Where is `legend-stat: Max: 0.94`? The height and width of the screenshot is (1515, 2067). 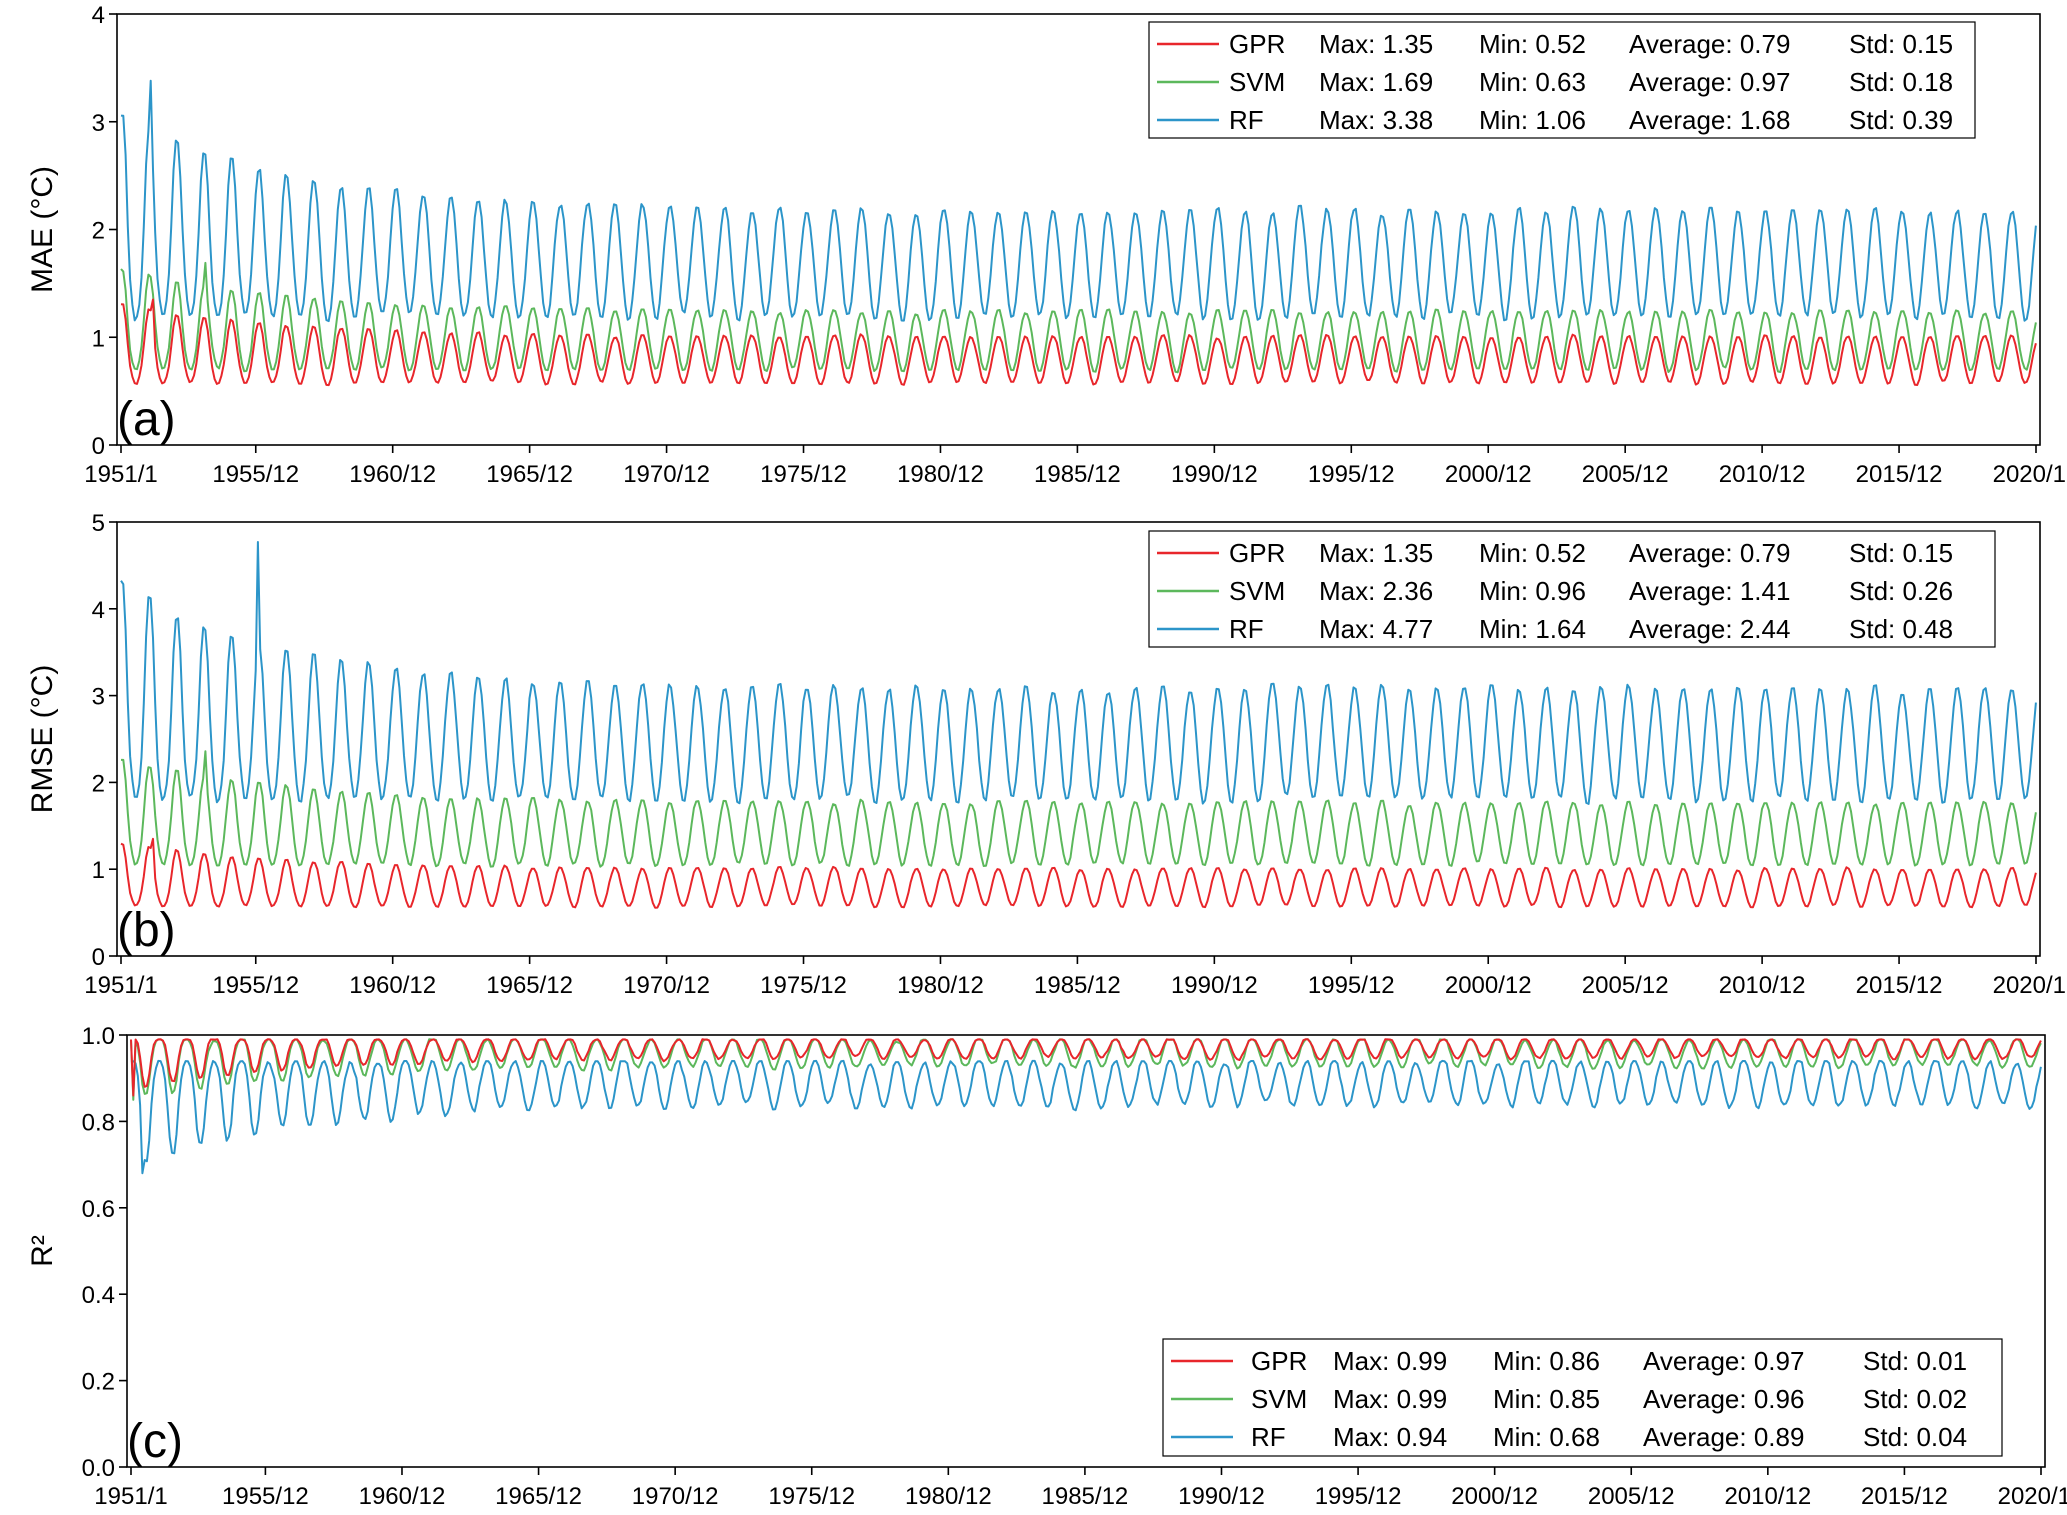 legend-stat: Max: 0.94 is located at coordinates (1390, 1437).